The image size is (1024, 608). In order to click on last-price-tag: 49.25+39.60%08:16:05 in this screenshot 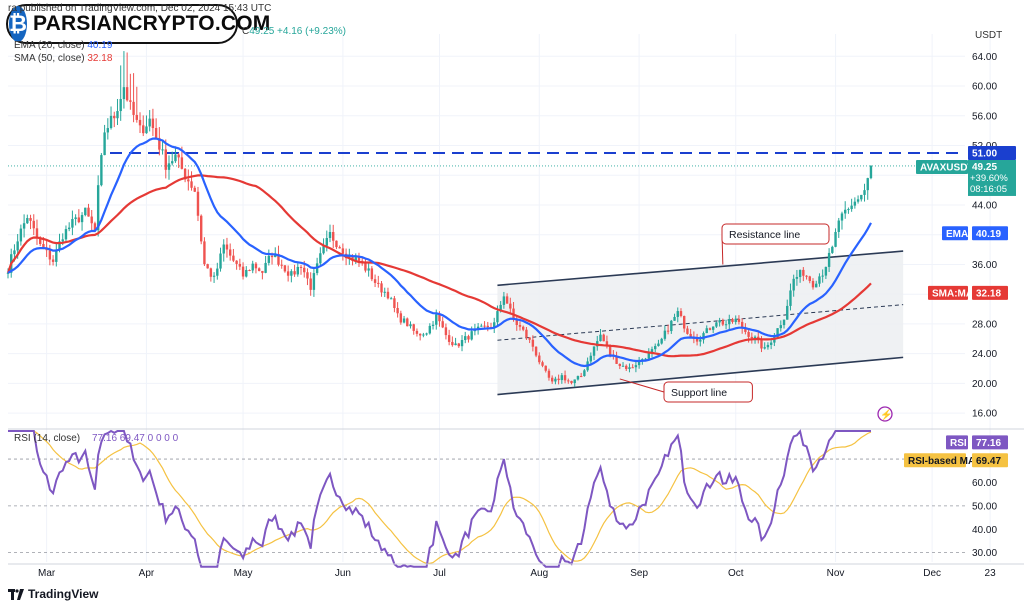, I will do `click(992, 177)`.